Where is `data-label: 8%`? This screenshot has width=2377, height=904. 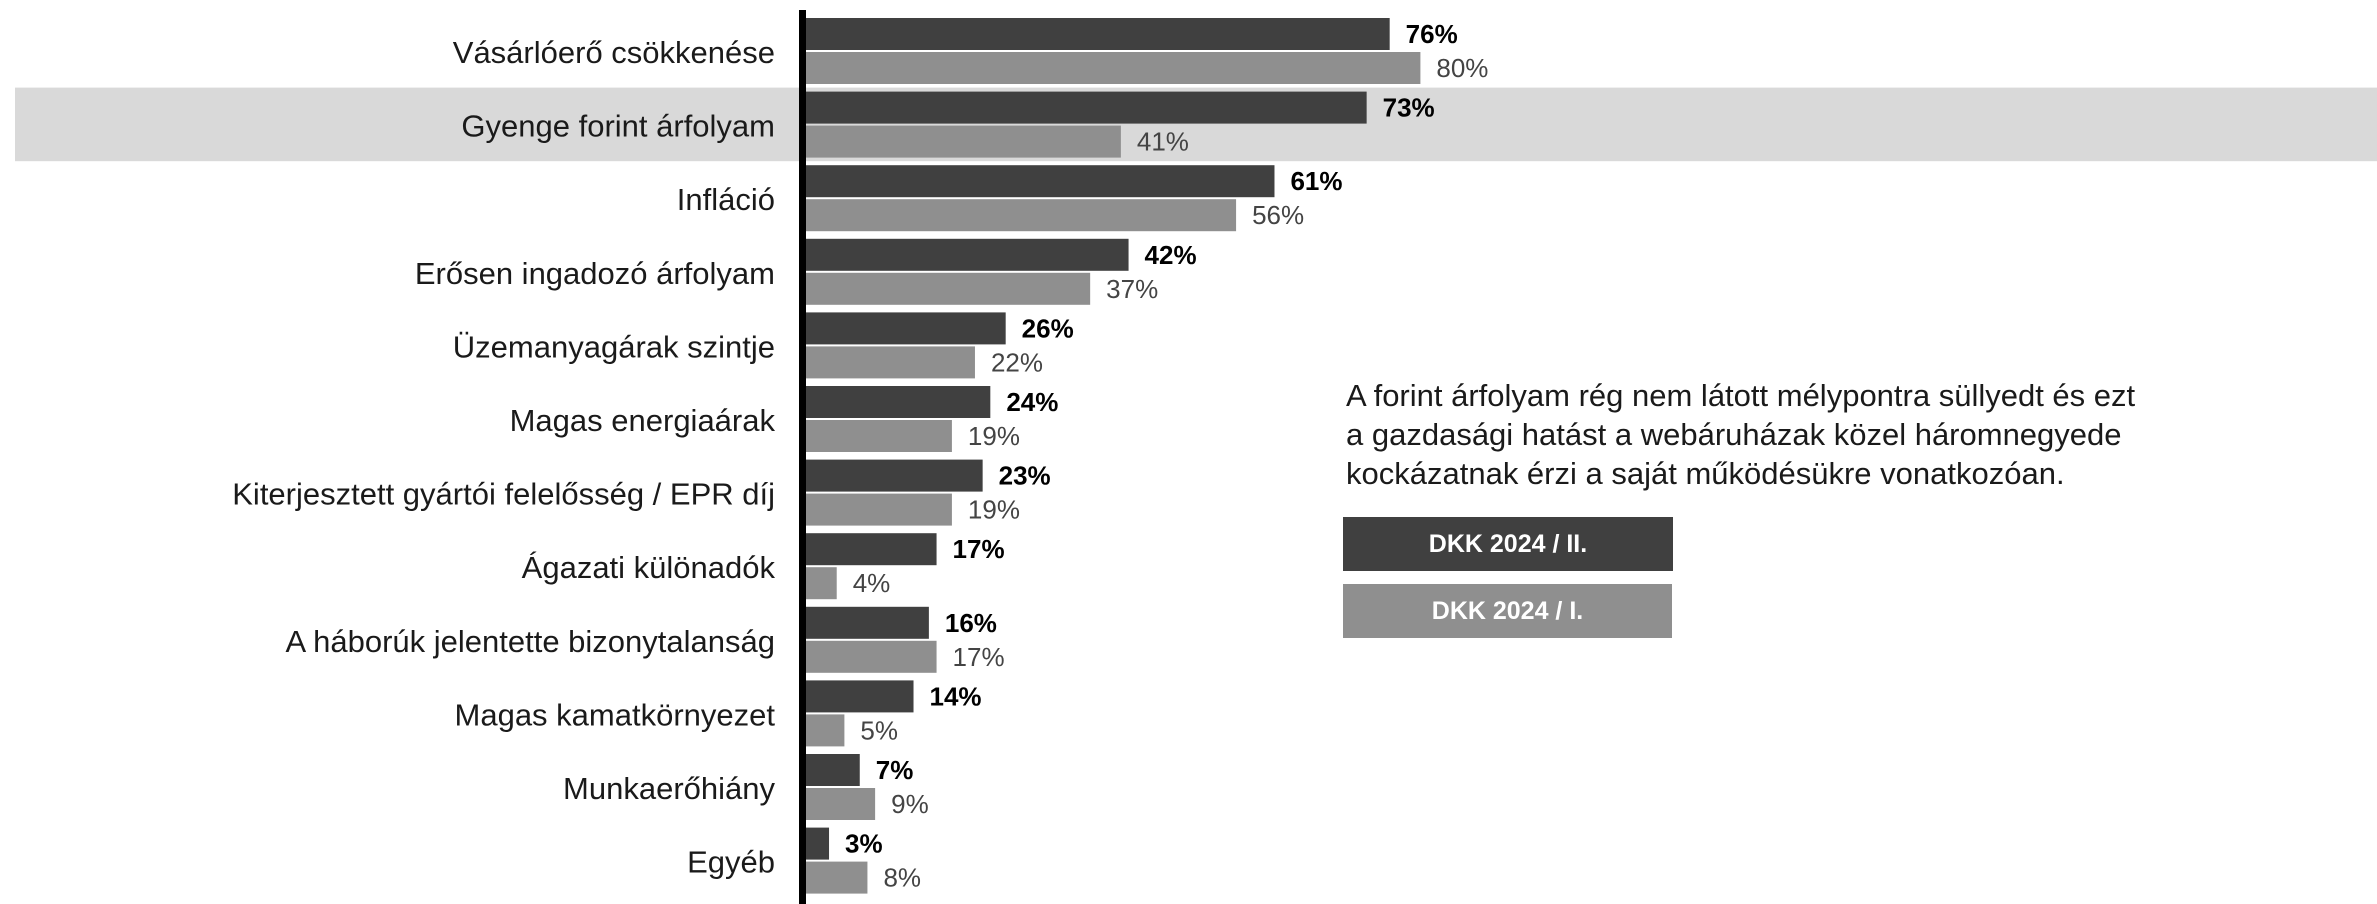
data-label: 8% is located at coordinates (902, 878).